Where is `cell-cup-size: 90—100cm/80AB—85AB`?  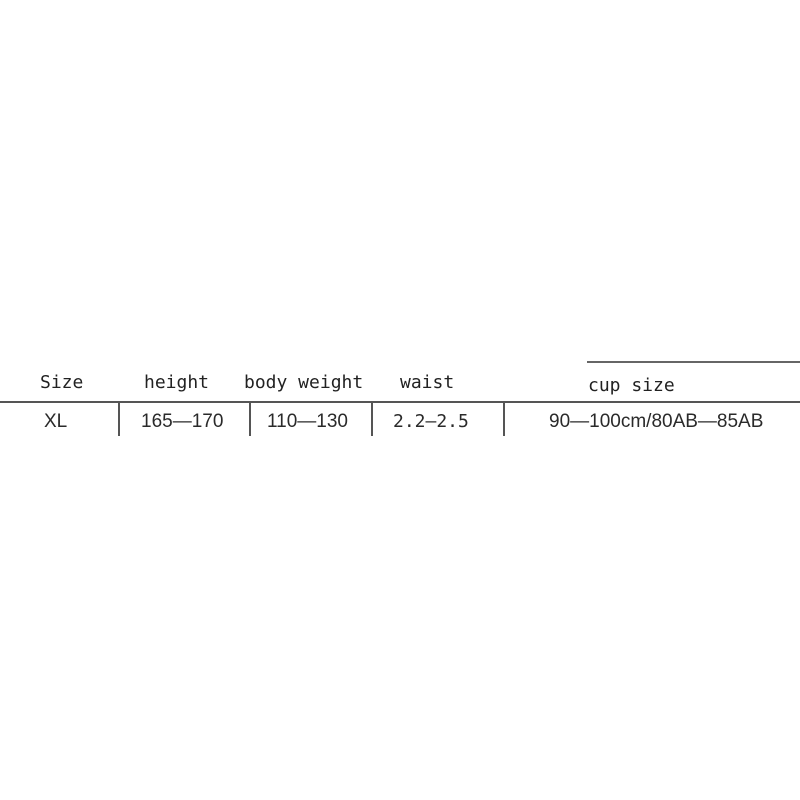
cell-cup-size: 90—100cm/80AB—85AB is located at coordinates (656, 421).